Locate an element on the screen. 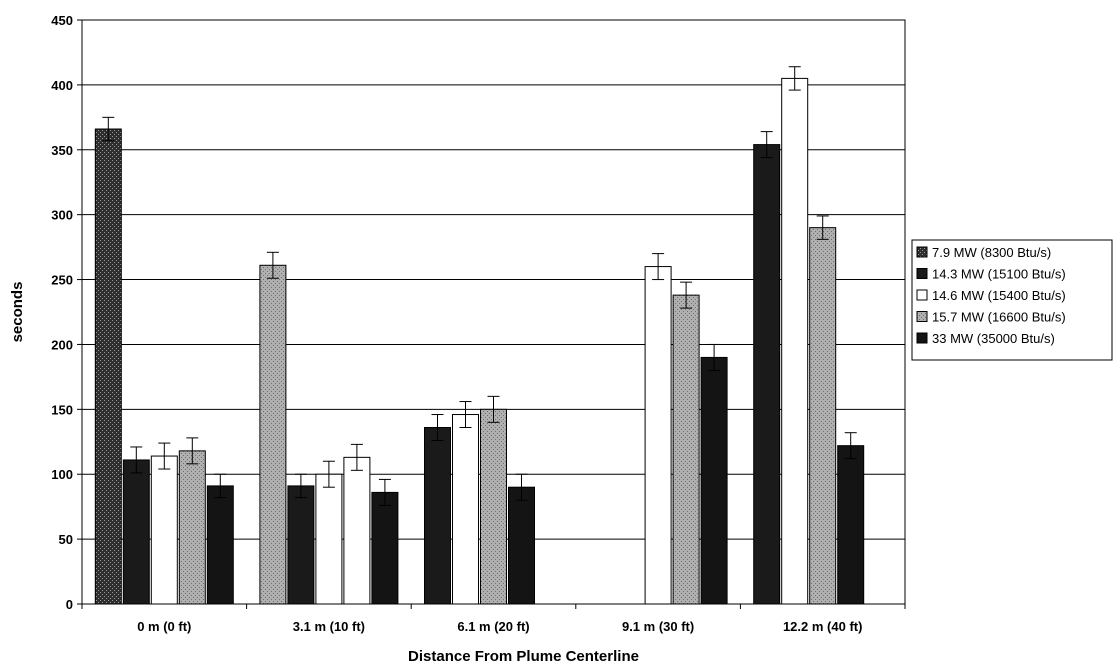  legend-entry: 33 MW (35000 Btu/s) is located at coordinates (993, 338).